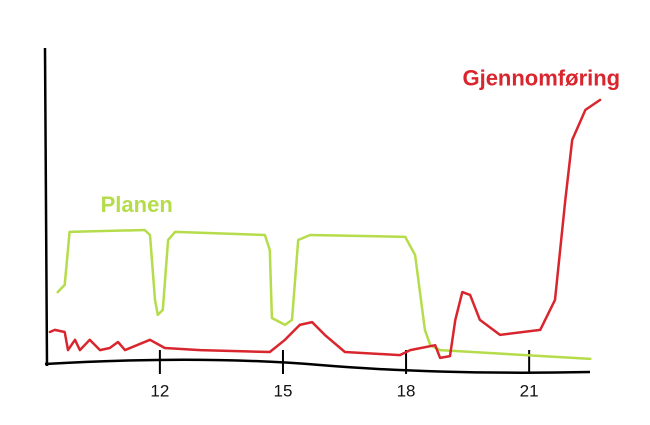  Describe the element at coordinates (406, 390) in the screenshot. I see `x-tick-label: 18` at that location.